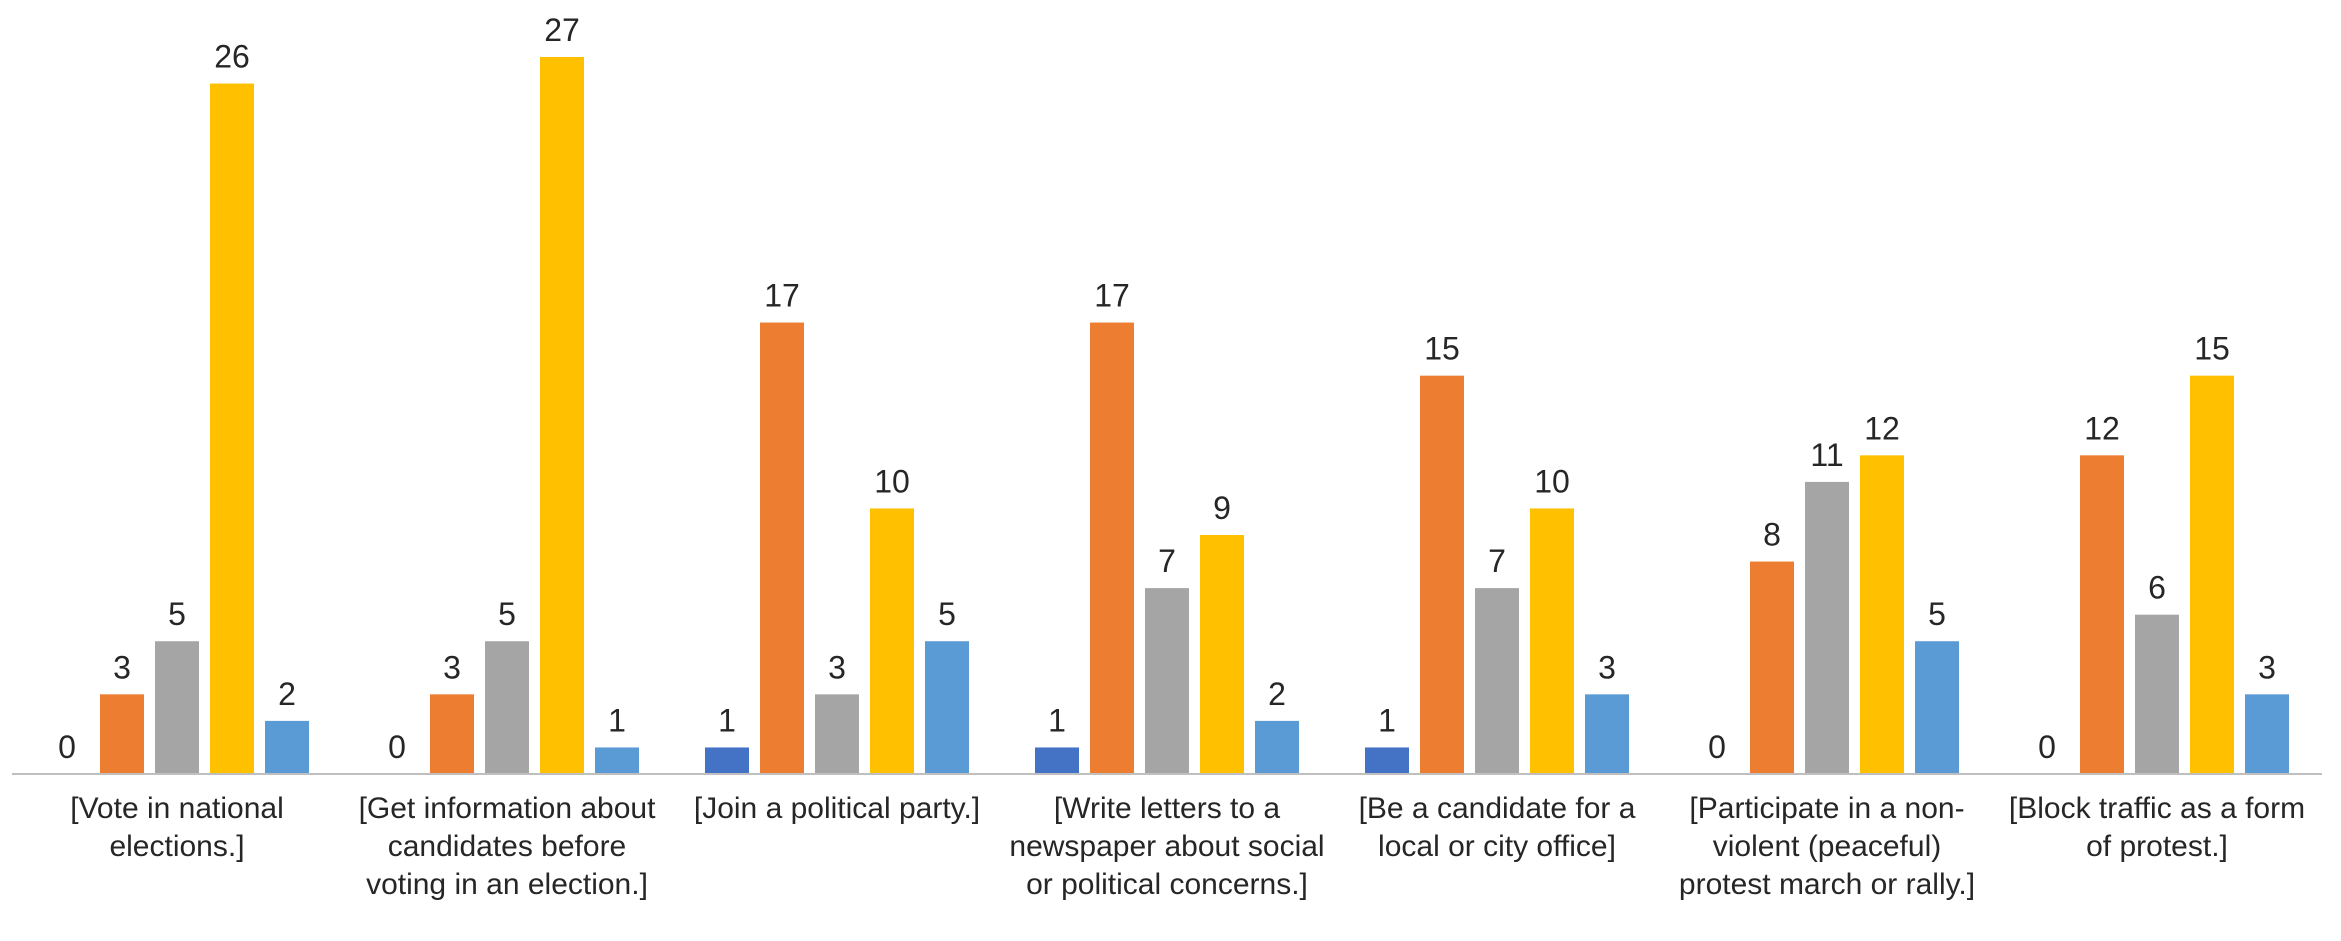 The height and width of the screenshot is (941, 2341). I want to click on x-tick-label: [Vote in national elections.], so click(177, 827).